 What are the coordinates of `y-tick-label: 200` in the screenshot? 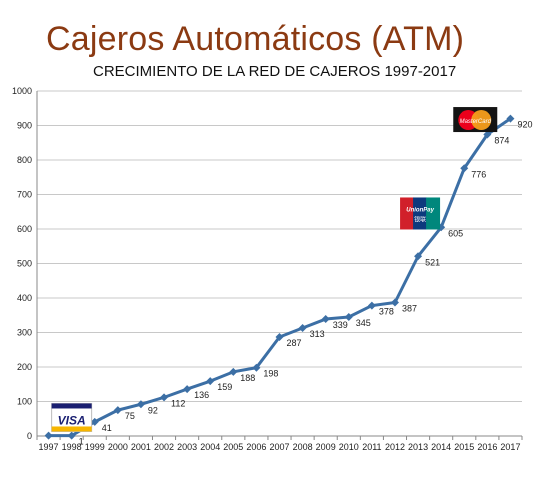 It's located at (24, 367).